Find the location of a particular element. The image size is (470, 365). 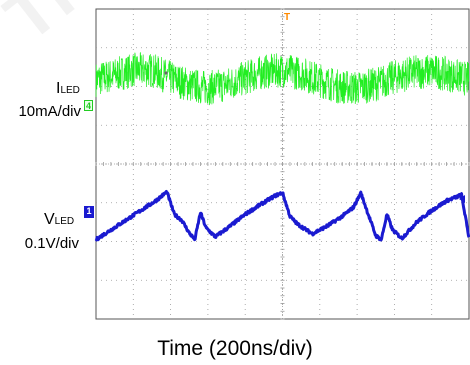

ch4-scale: 10mA/div is located at coordinates (49, 111).